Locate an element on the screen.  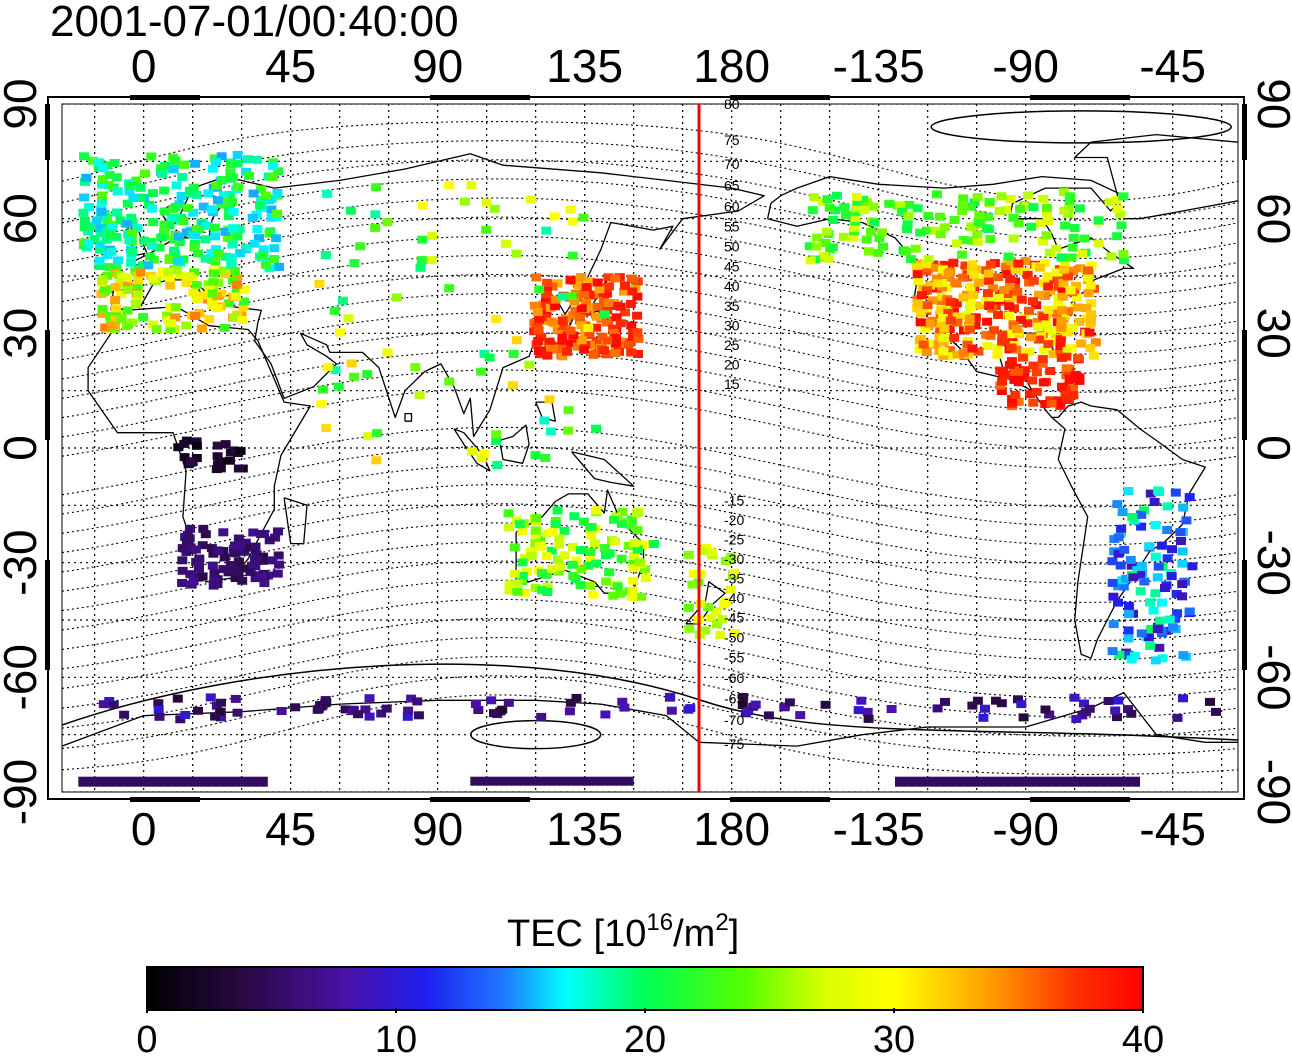
x-axis-bottom-ticks: 0 45 90 135 180 -135 -90 -45 is located at coordinates (668, 829).